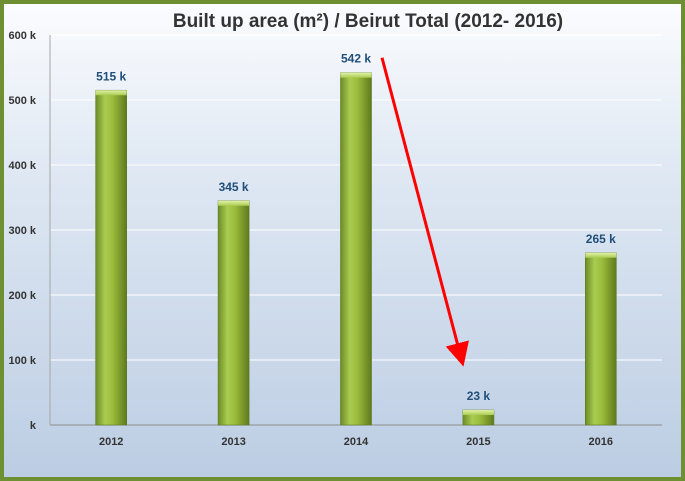 The width and height of the screenshot is (685, 481). Describe the element at coordinates (234, 187) in the screenshot. I see `data-label-2013: 345 k` at that location.